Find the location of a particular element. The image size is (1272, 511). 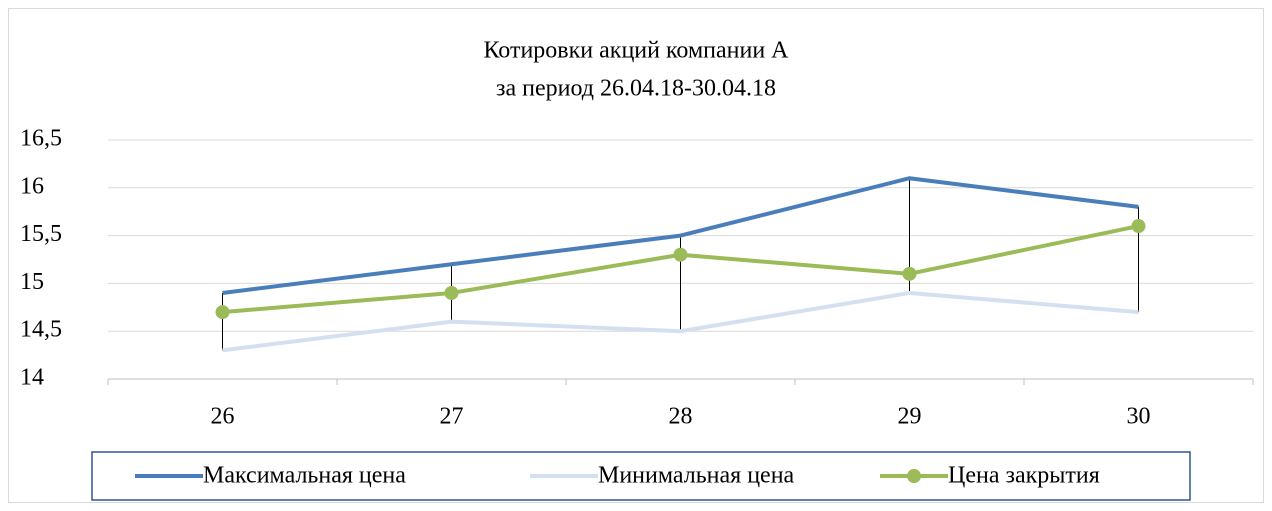

legend-box is located at coordinates (641, 476).